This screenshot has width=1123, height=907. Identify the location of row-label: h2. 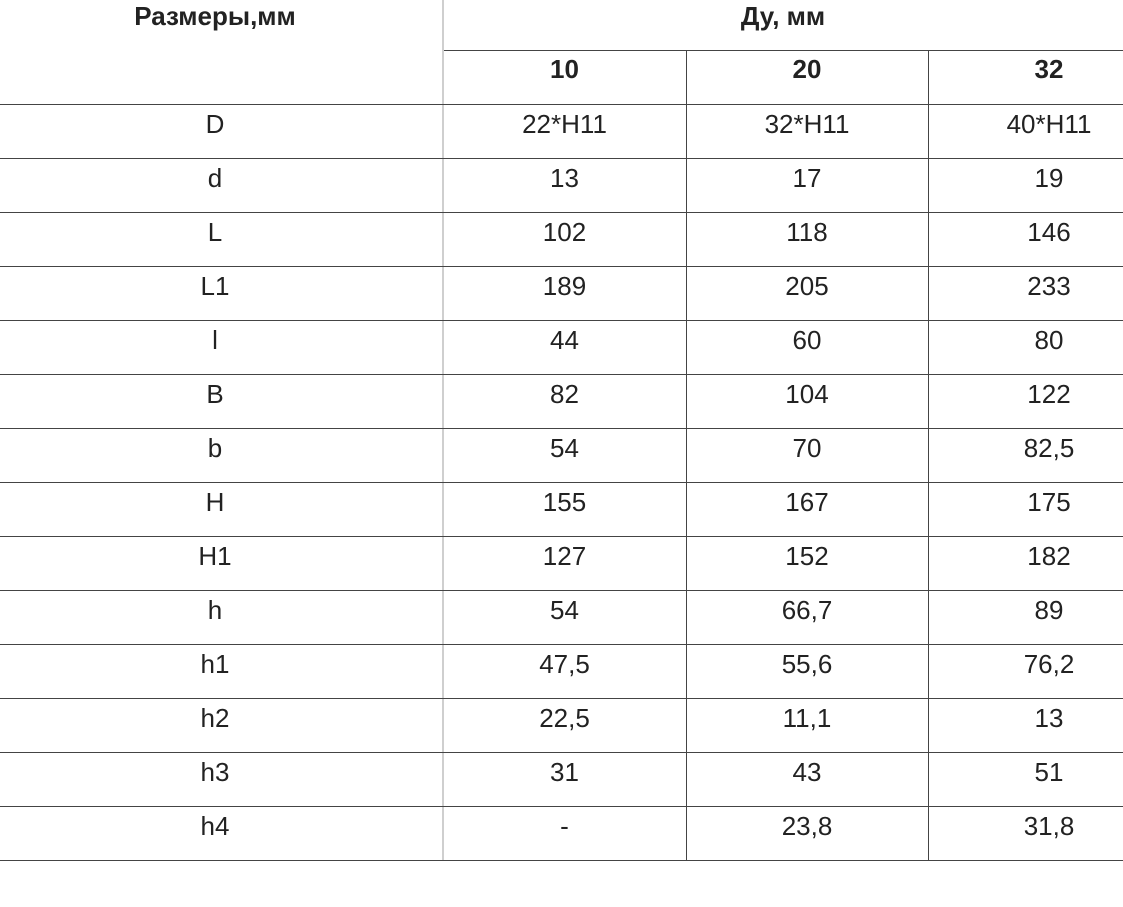
(215, 718).